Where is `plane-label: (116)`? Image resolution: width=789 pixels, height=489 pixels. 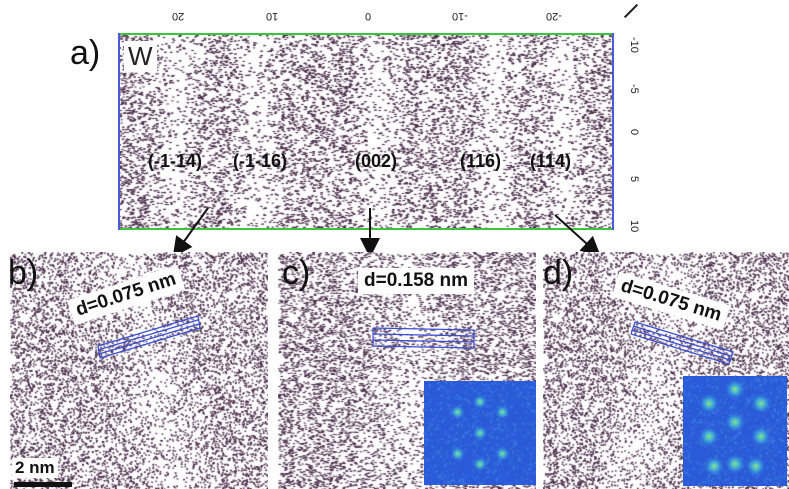
plane-label: (116) is located at coordinates (481, 161).